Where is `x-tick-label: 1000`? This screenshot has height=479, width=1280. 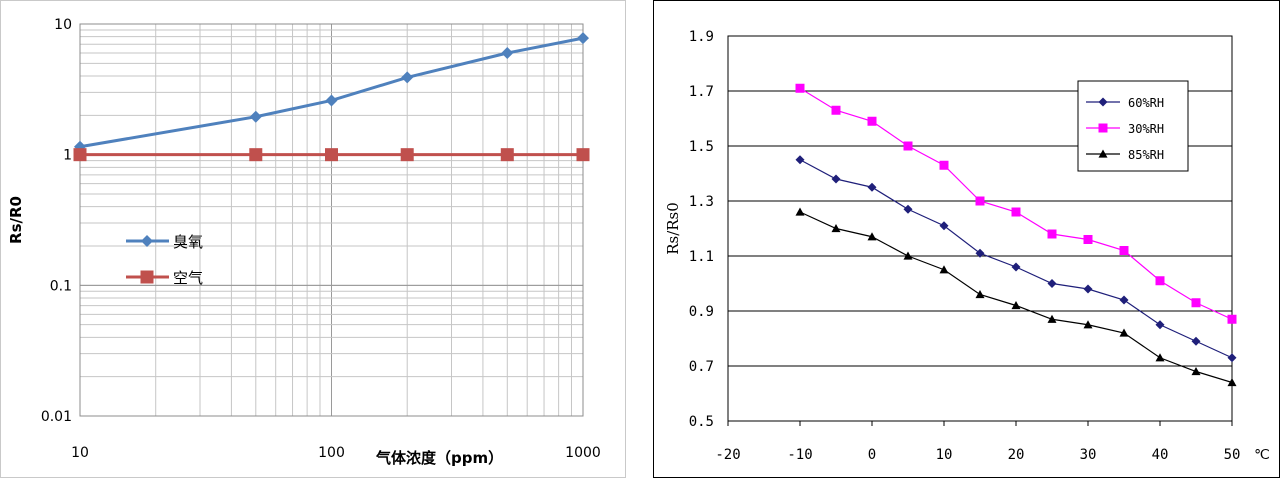
x-tick-label: 1000 is located at coordinates (583, 453).